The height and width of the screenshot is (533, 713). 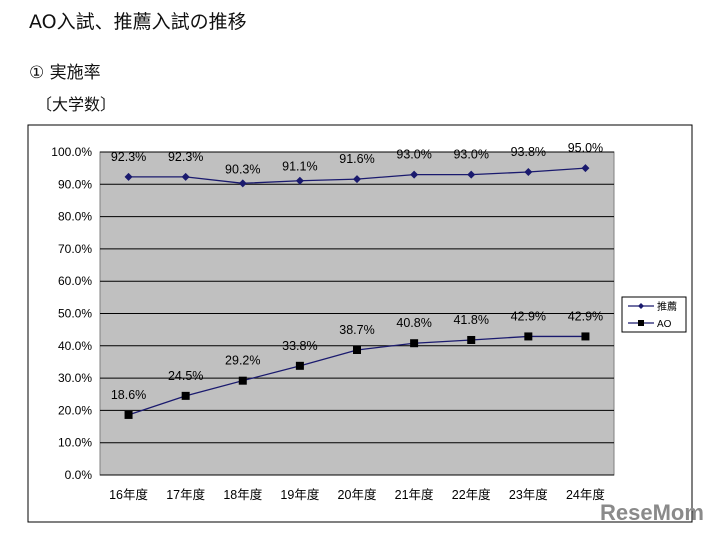 What do you see at coordinates (664, 324) in the screenshot?
I see `legend-label: AO` at bounding box center [664, 324].